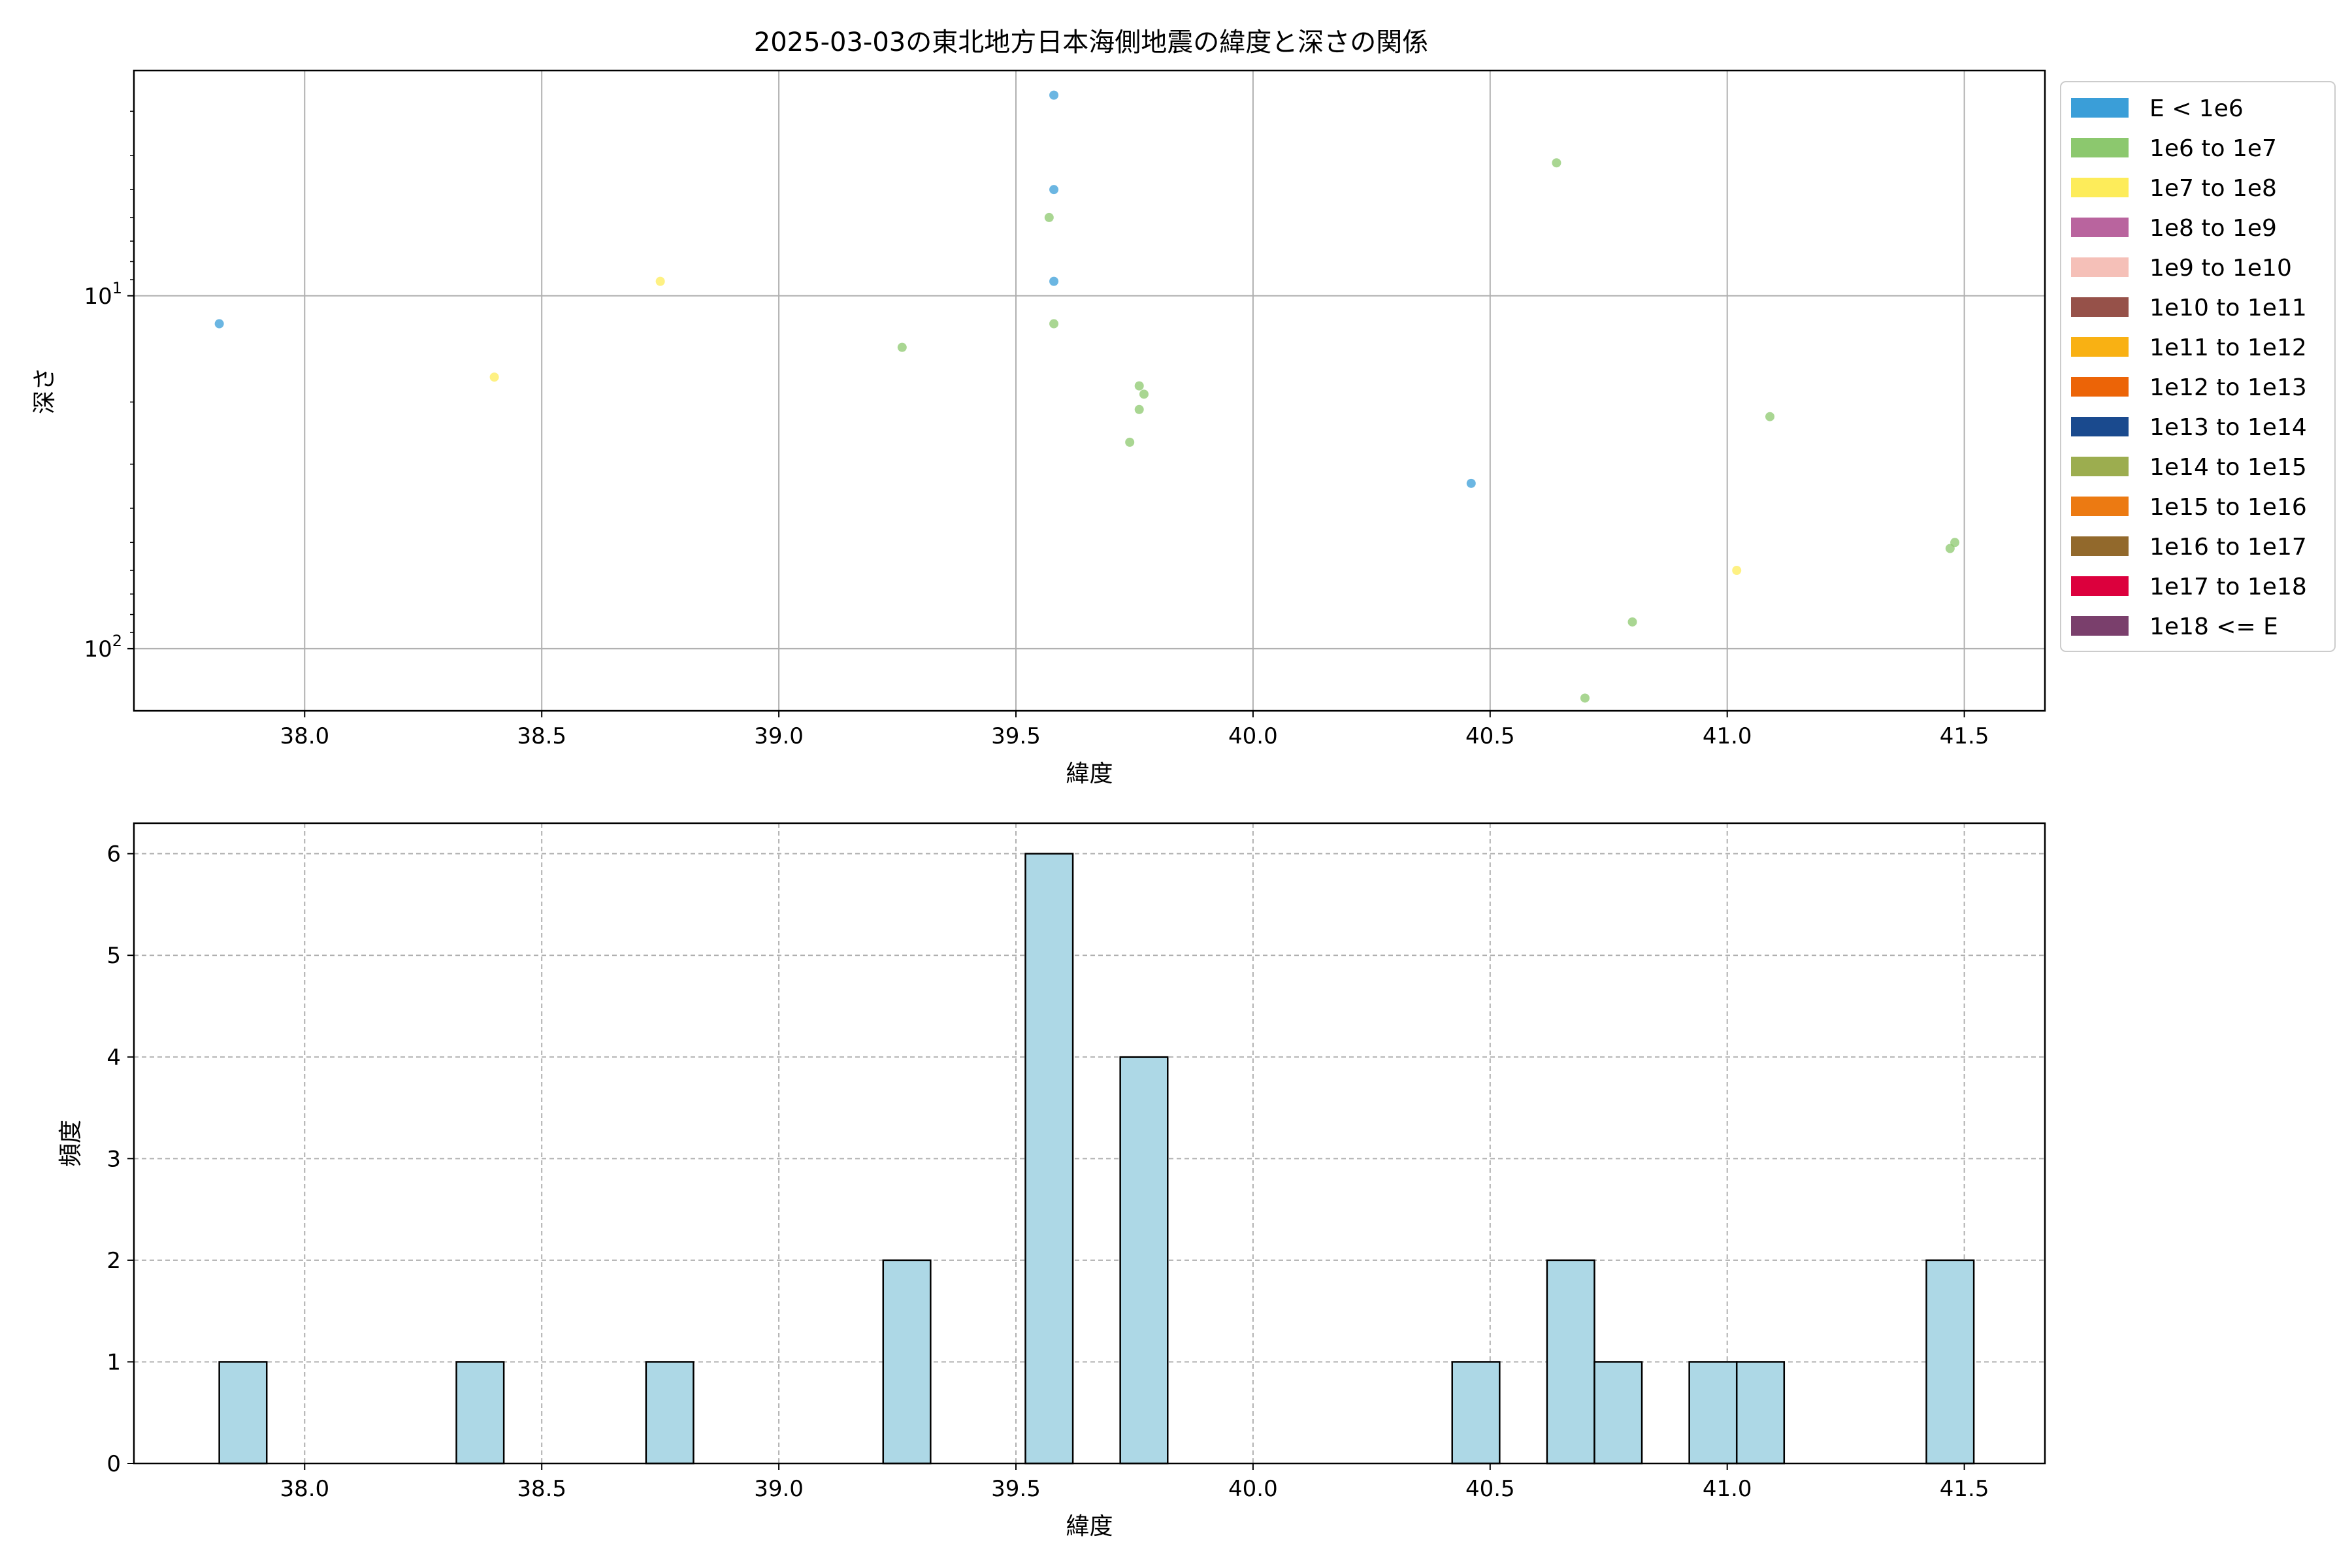  Describe the element at coordinates (103, 294) in the screenshot. I see `scatter-y-tick-label: 10¹` at that location.